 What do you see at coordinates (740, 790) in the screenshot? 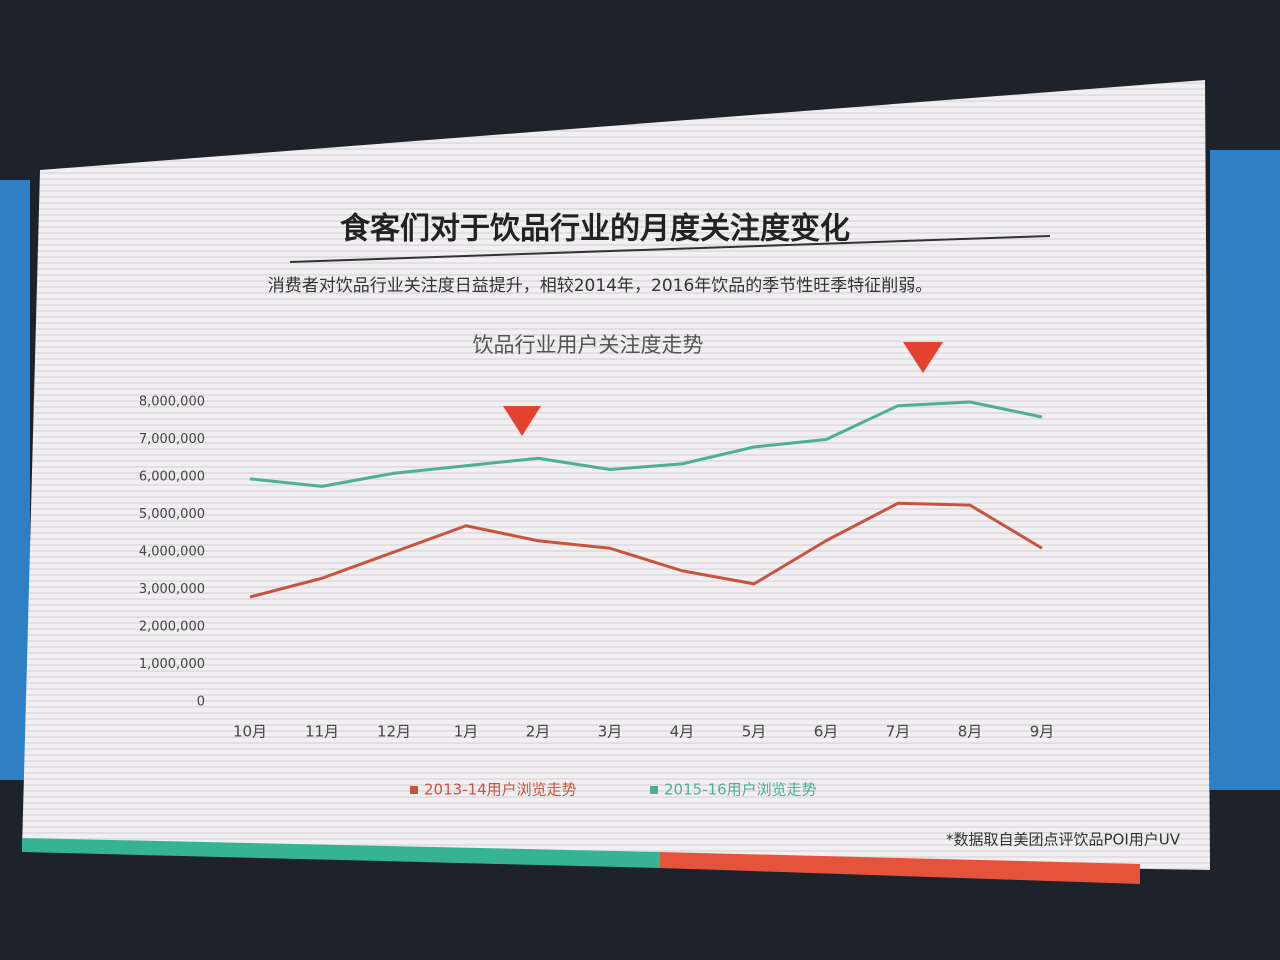
I see `legend-label: 2015-16用户浏览走势` at bounding box center [740, 790].